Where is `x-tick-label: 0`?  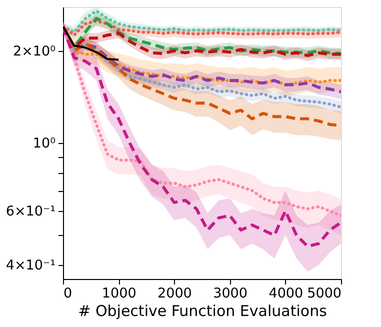 x-tick-label: 0 is located at coordinates (68, 294).